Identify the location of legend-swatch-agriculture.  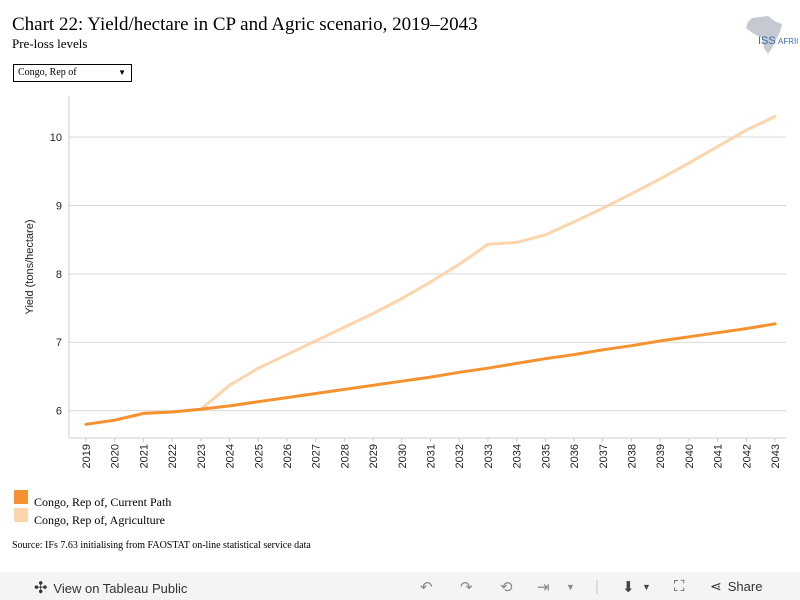
(21, 515).